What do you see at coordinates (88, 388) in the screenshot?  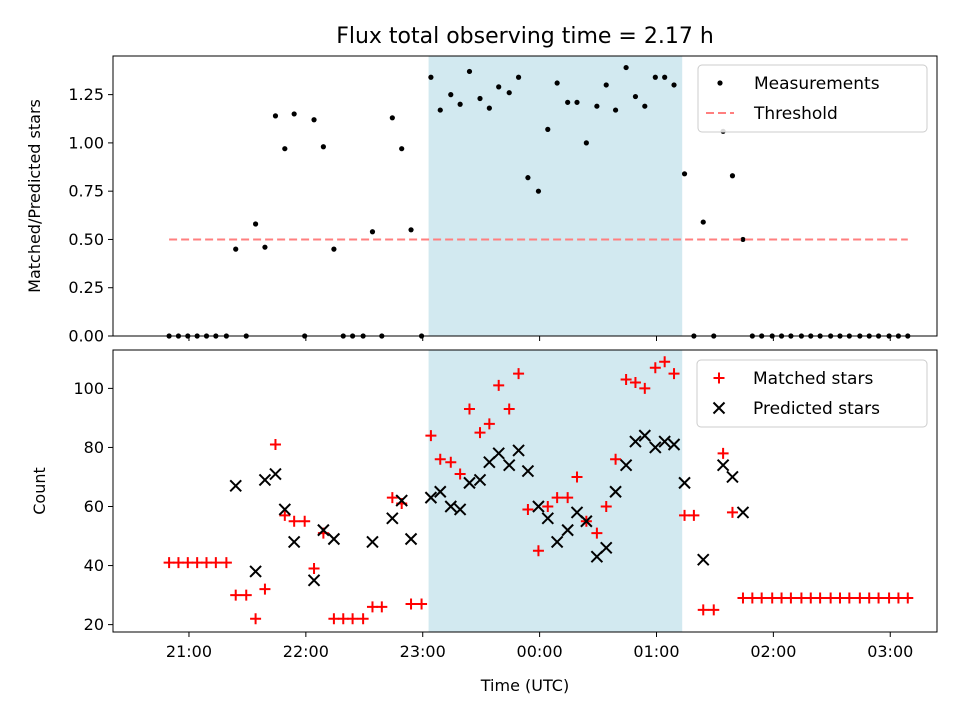 I see `count-y-tick-label: 100` at bounding box center [88, 388].